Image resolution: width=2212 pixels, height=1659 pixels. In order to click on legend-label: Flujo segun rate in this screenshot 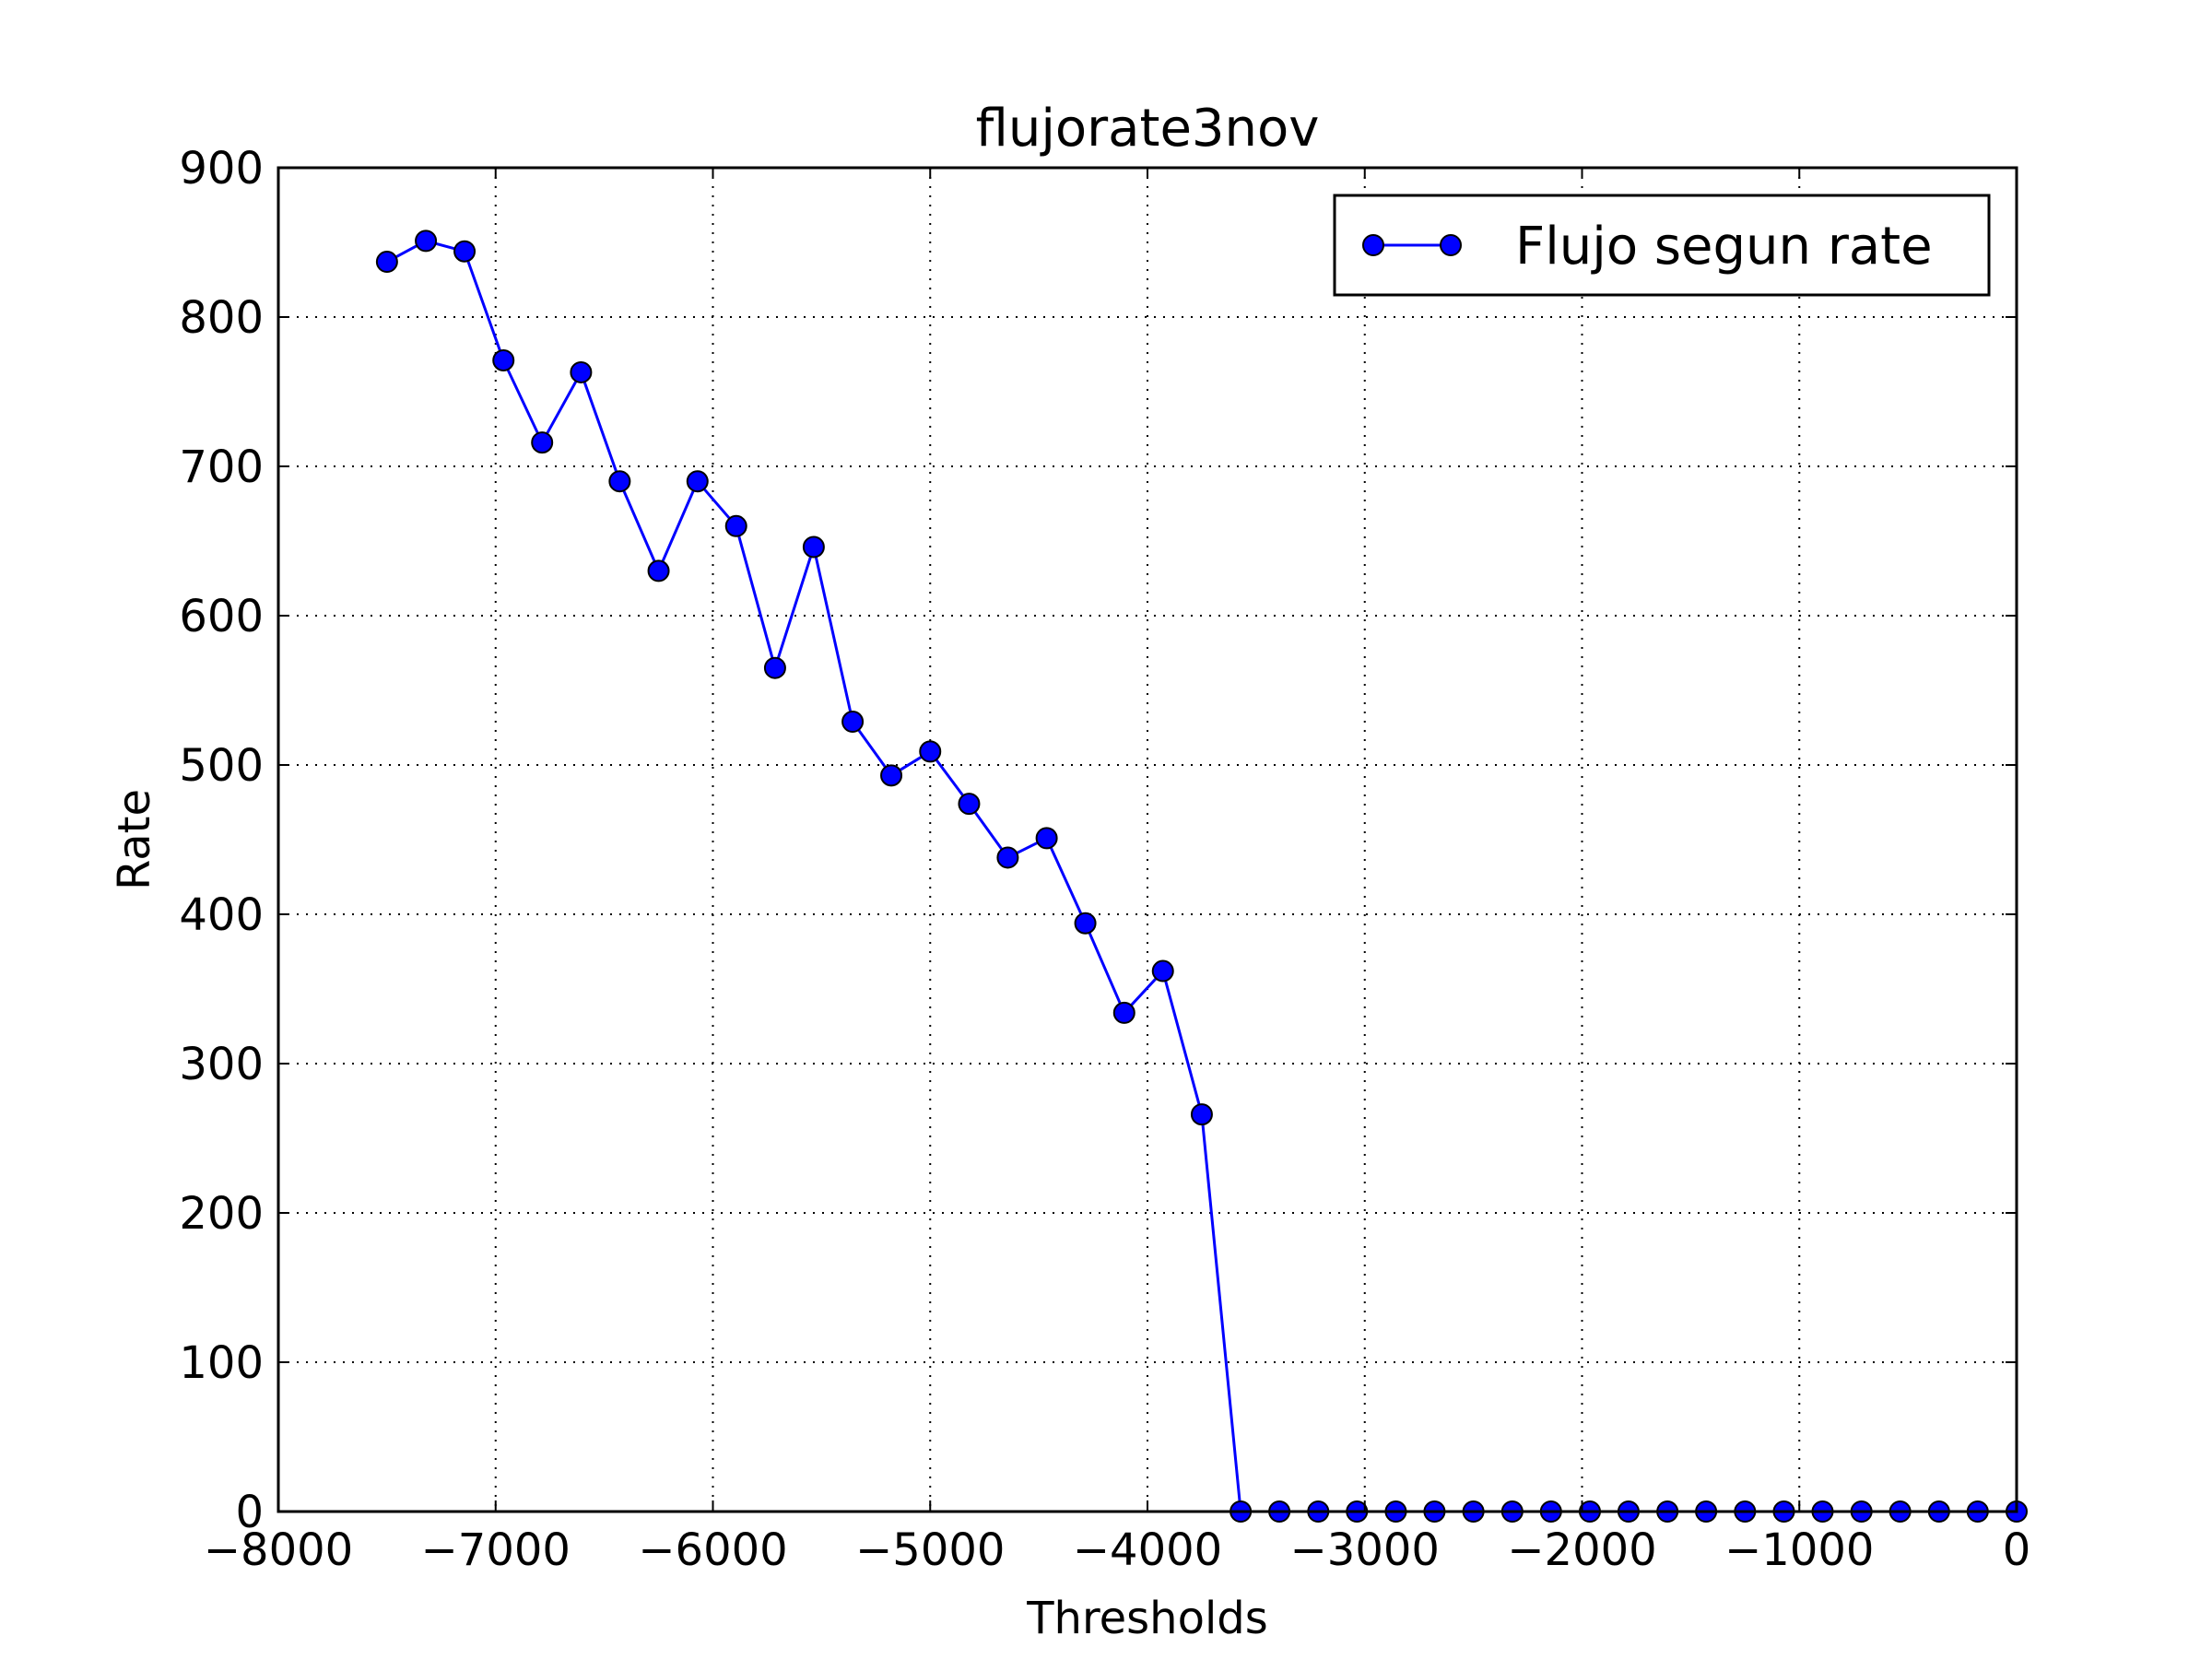, I will do `click(1724, 246)`.